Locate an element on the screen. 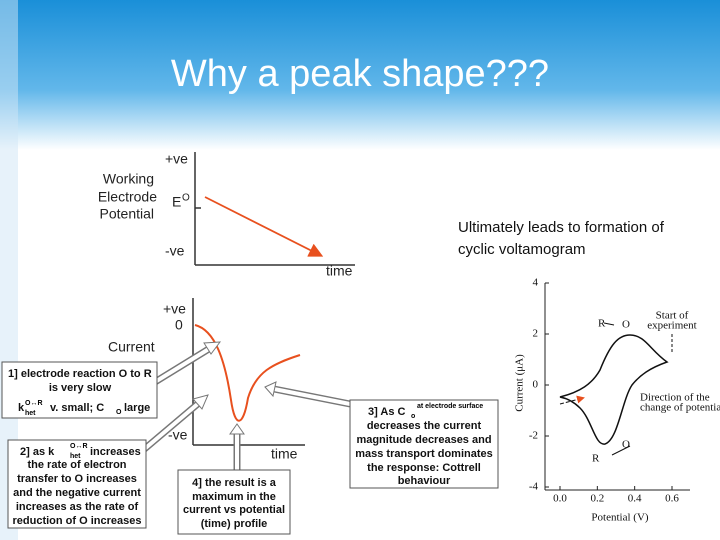 The width and height of the screenshot is (720, 540). box-line: current vs potential is located at coordinates (234, 510).